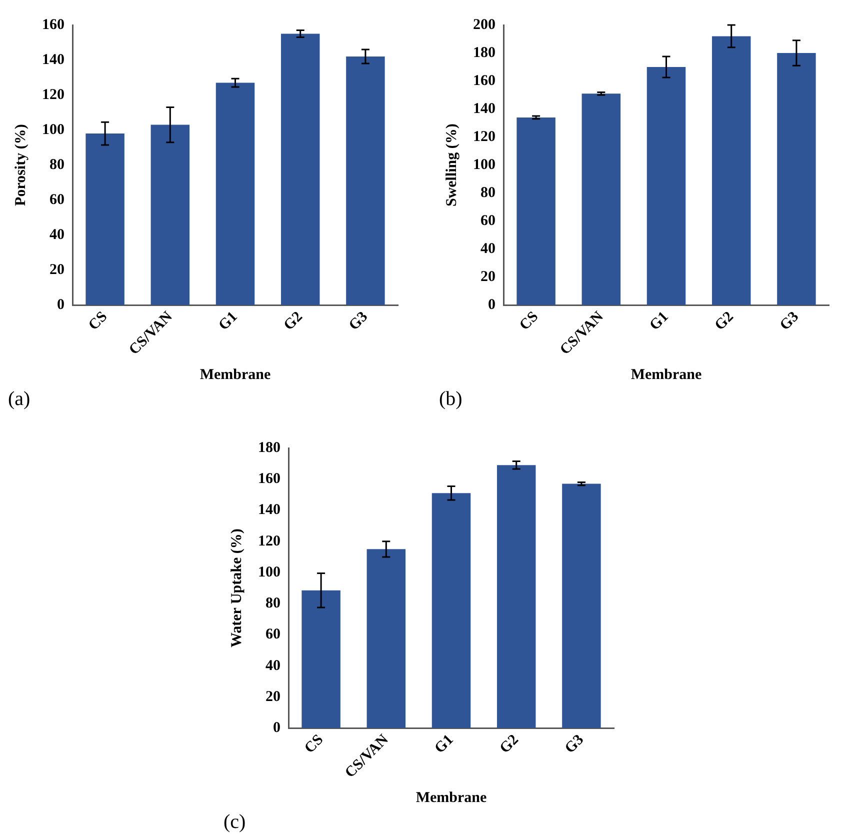  I want to click on y-tick-label: 200, so click(484, 24).